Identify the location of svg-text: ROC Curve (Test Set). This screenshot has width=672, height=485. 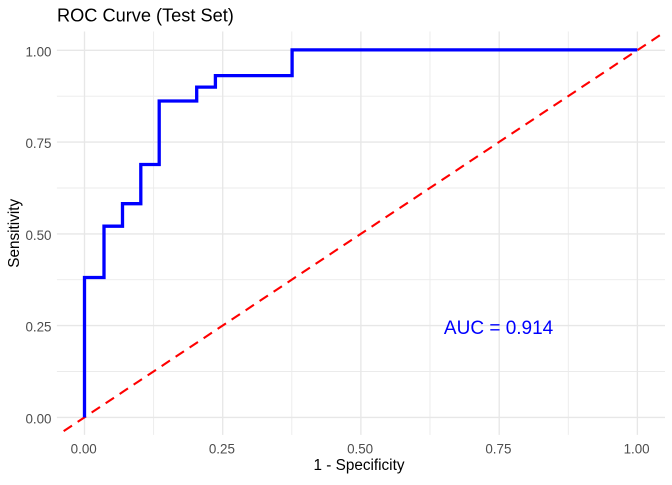
(145, 15).